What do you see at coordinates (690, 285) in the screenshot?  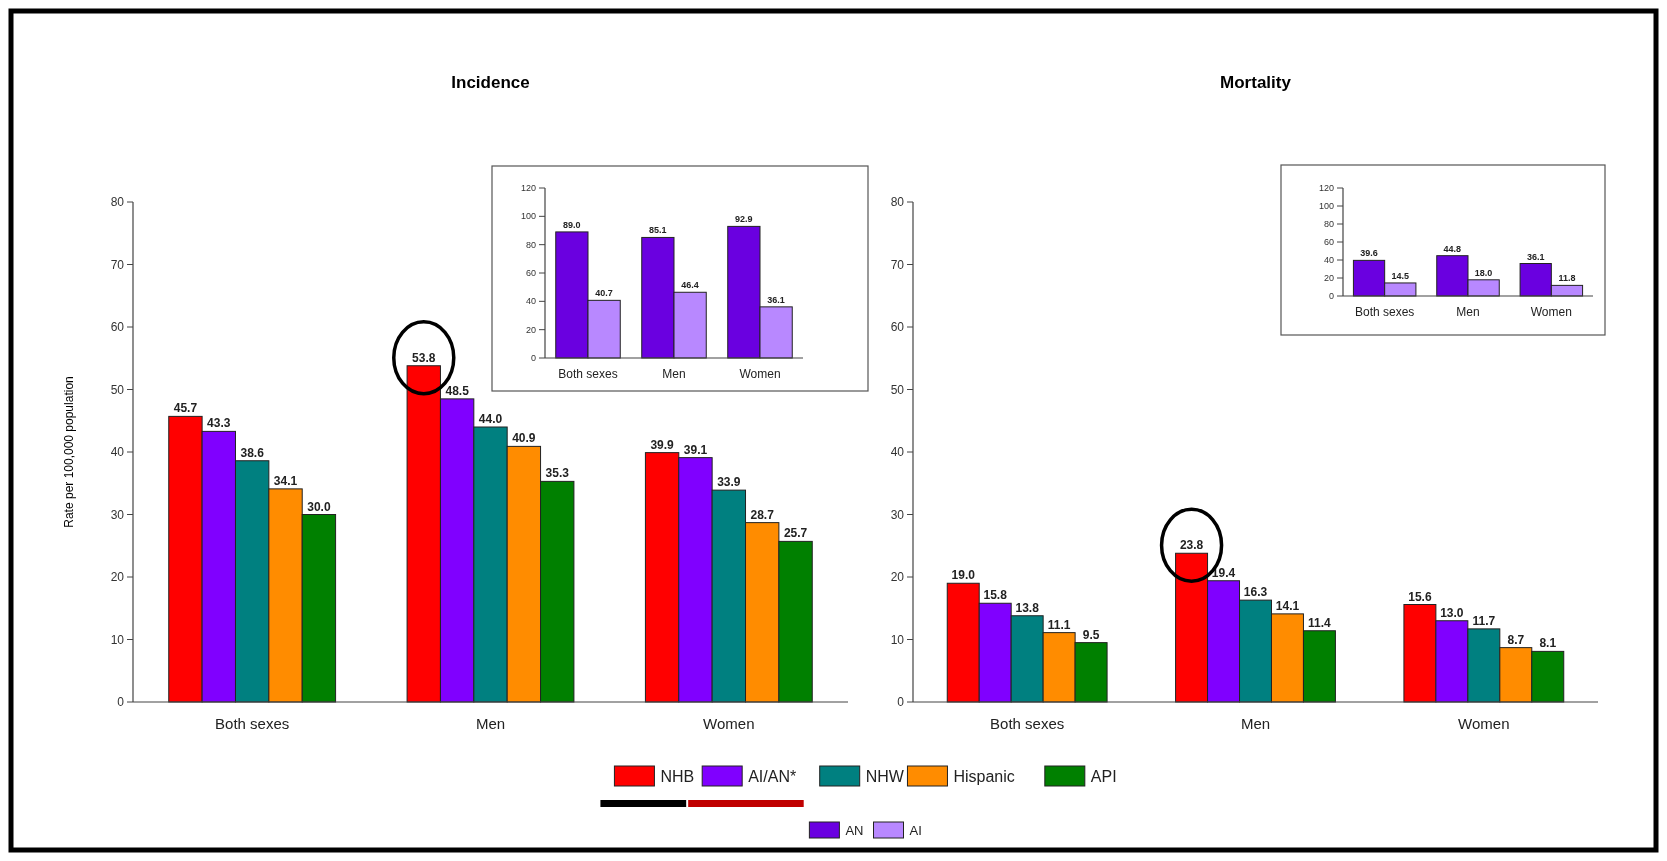 I see `data-label: 46.4` at bounding box center [690, 285].